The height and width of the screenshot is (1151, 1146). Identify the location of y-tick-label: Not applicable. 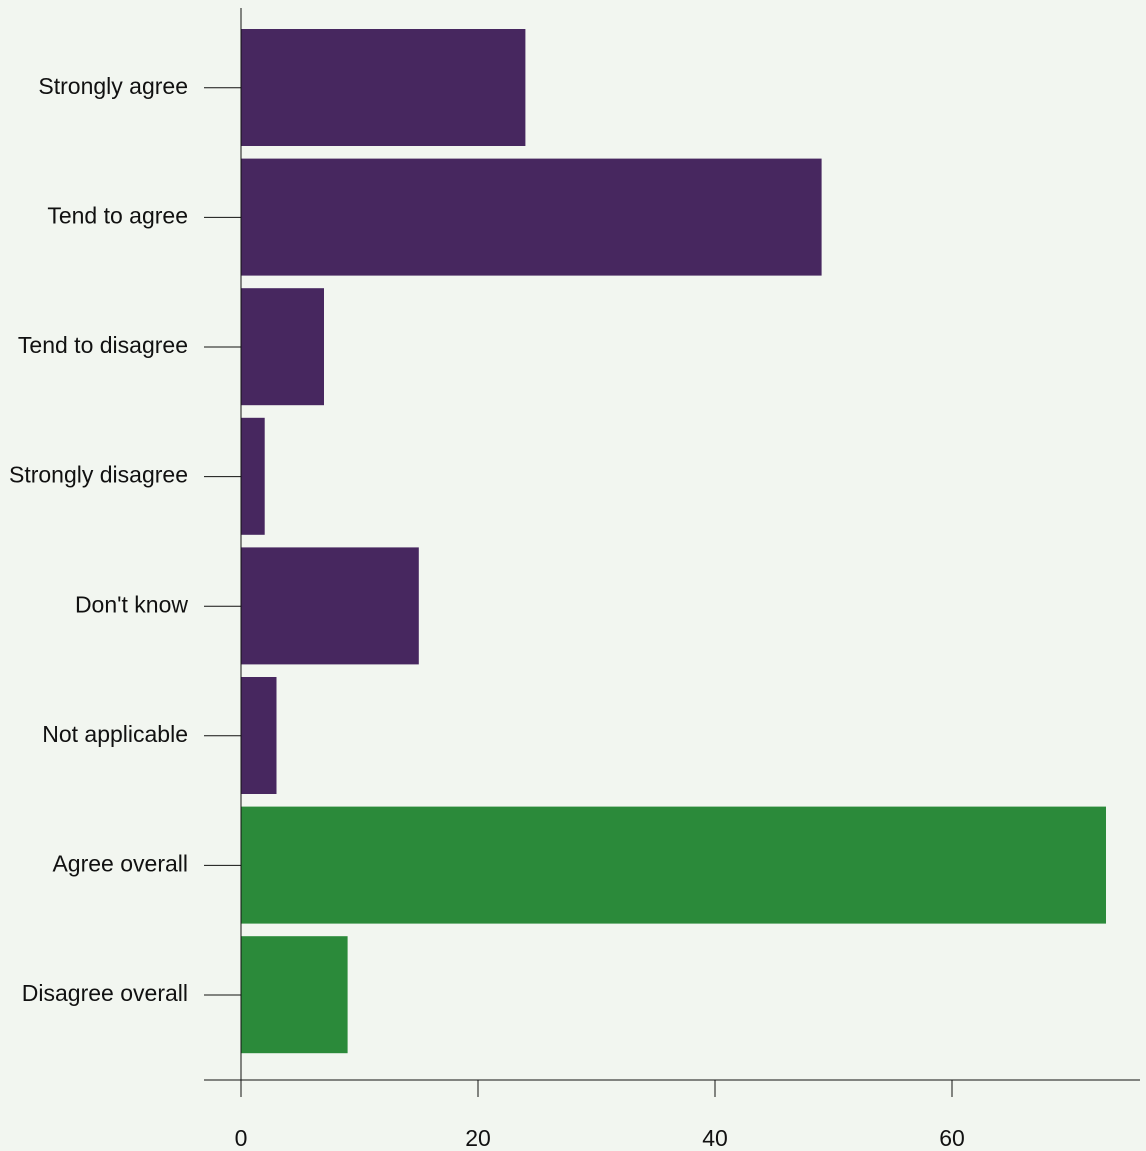
(115, 734).